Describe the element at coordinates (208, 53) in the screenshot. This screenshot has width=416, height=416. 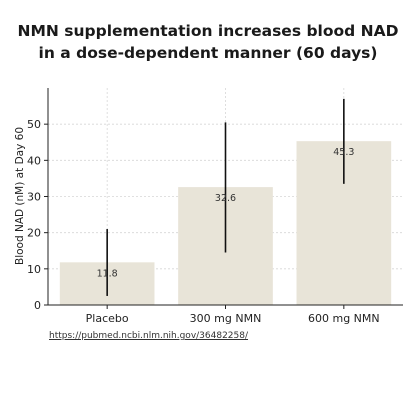
I see `chart-title-line-2: in a dose-dependent manner (60 days)` at that location.